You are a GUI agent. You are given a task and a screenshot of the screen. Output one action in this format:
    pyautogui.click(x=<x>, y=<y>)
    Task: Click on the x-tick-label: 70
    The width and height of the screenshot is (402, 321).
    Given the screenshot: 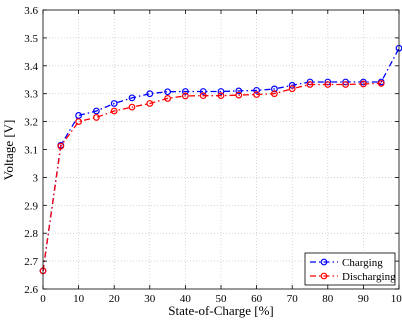 What is the action you would take?
    pyautogui.click(x=293, y=299)
    